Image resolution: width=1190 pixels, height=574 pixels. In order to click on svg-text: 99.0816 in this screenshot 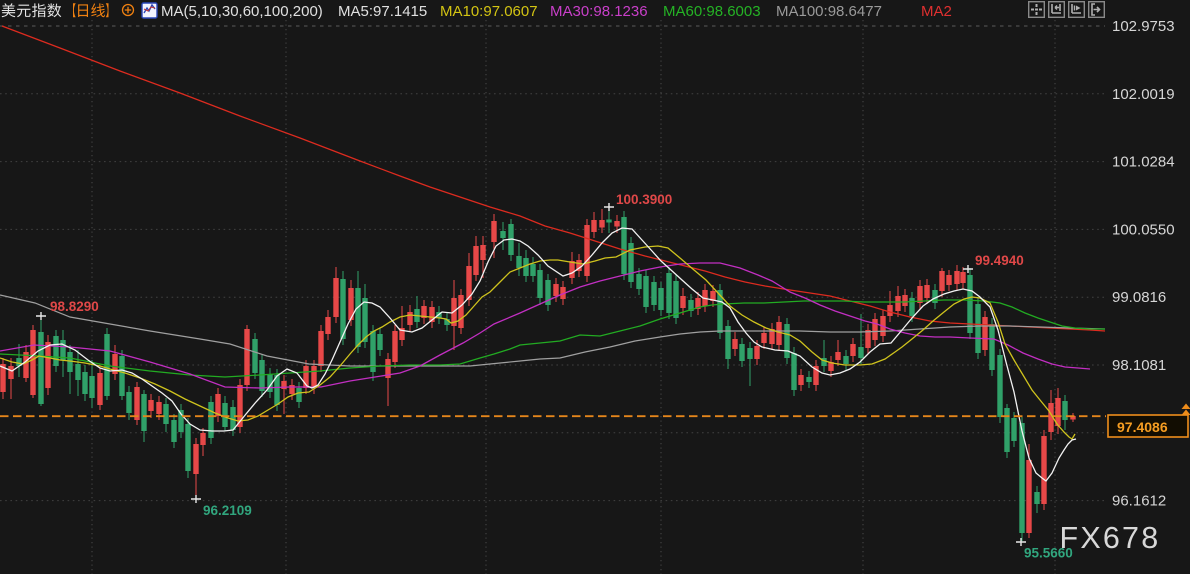, I will do `click(1139, 297)`.